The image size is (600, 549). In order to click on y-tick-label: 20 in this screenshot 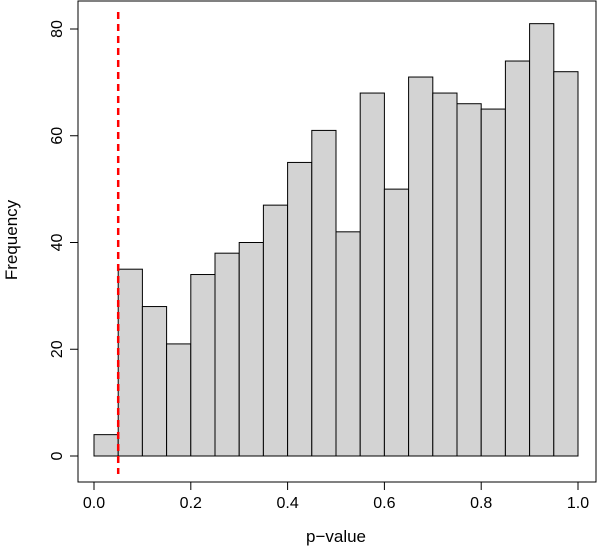, I will do `click(57, 349)`.